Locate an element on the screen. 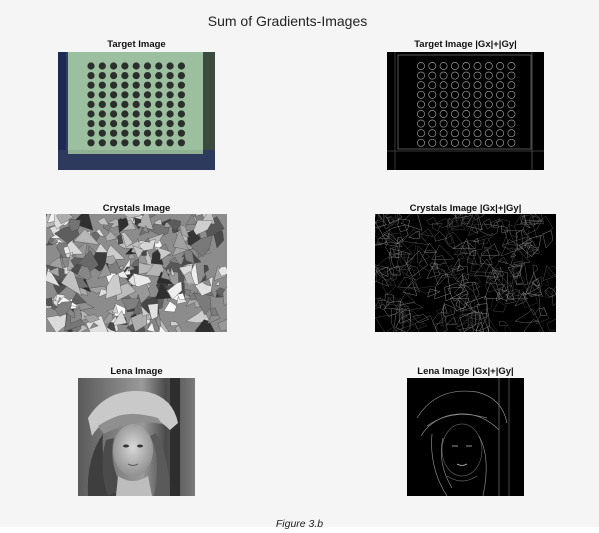 The image size is (599, 533). lena-image is located at coordinates (136, 437).